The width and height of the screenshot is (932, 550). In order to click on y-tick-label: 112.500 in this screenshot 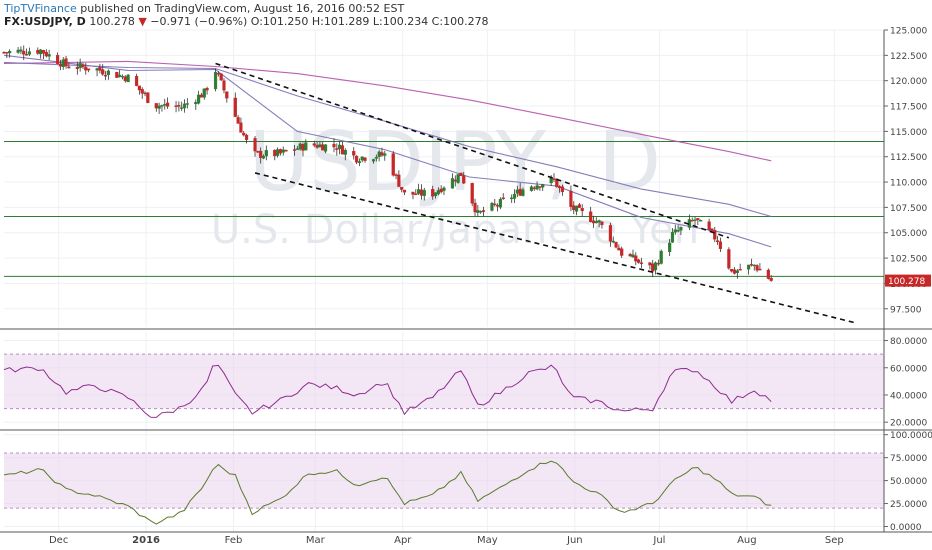, I will do `click(908, 158)`.